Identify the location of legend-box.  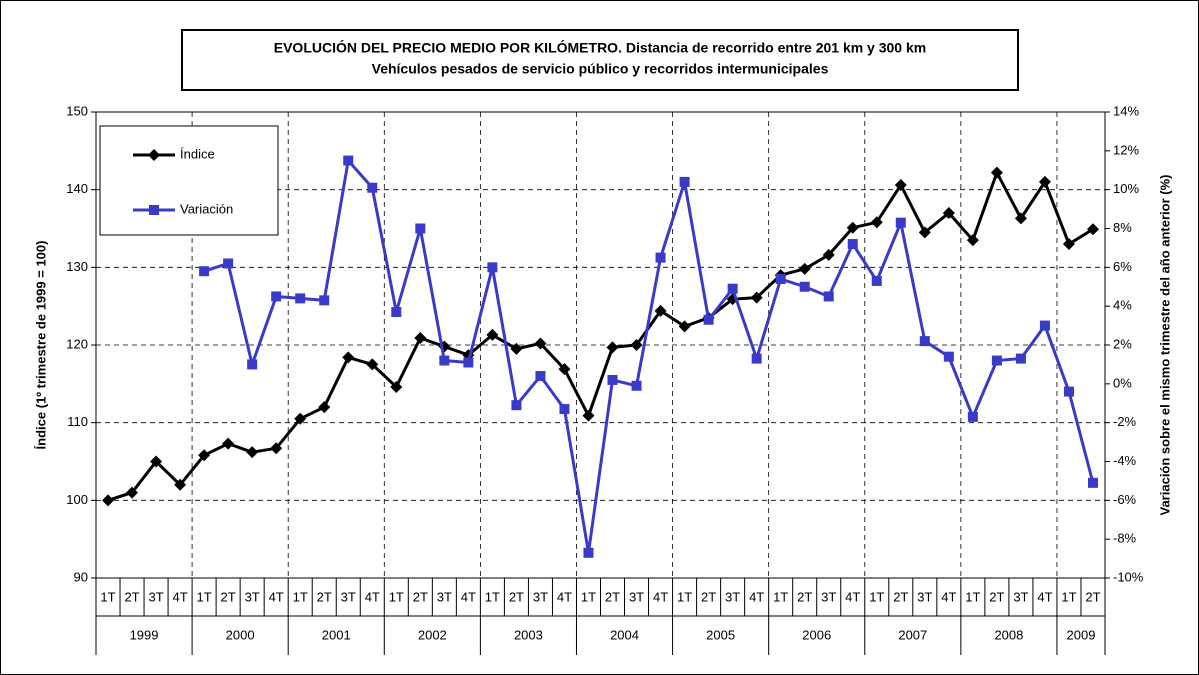
(189, 180).